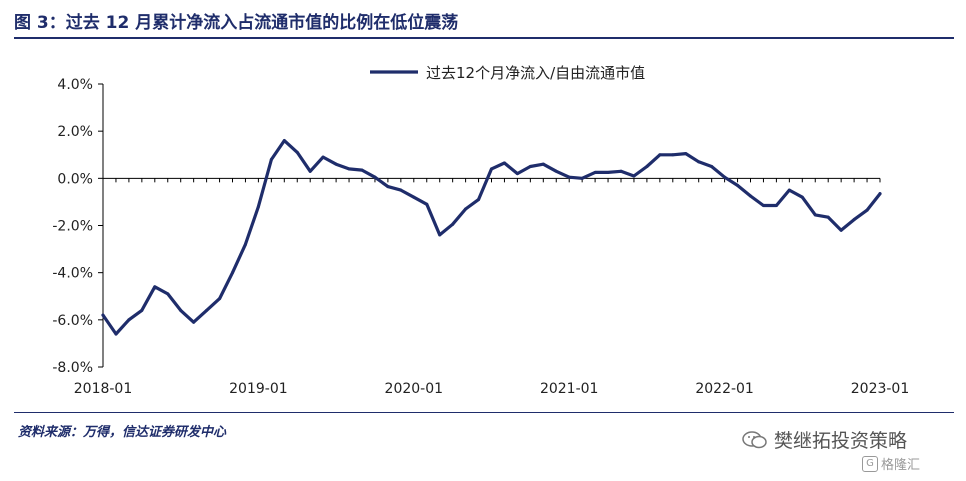 The height and width of the screenshot is (481, 966). Describe the element at coordinates (484, 412) in the screenshot. I see `source-rule` at that location.